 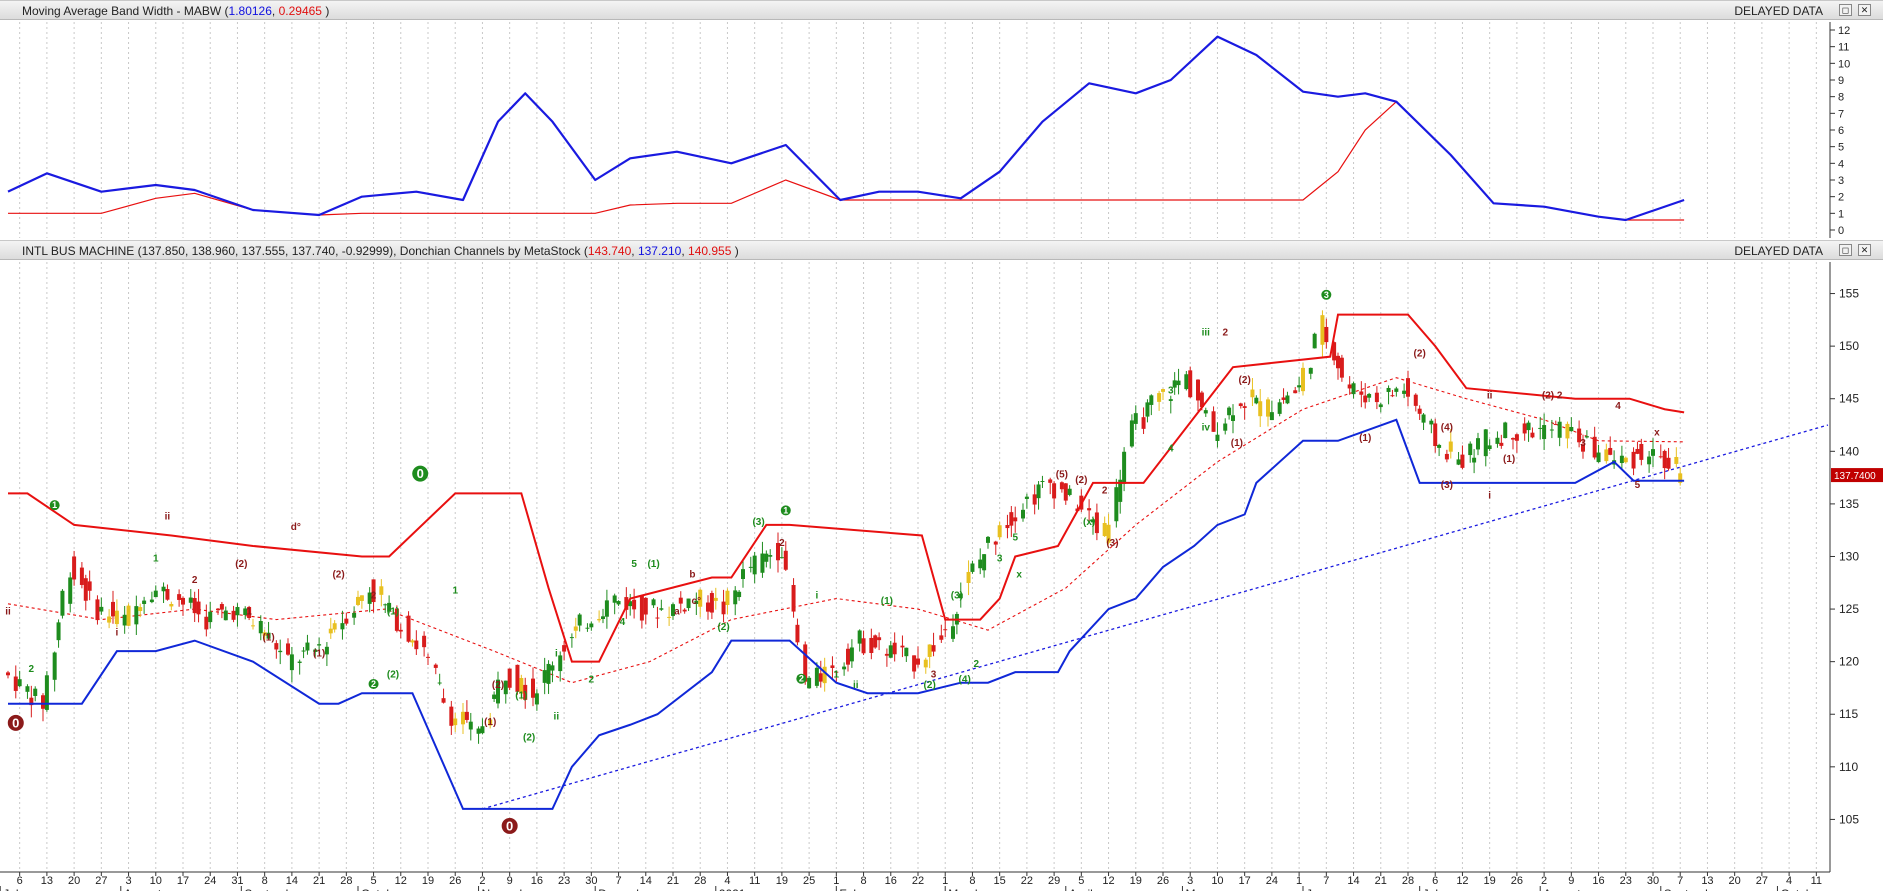 I want to click on wave-label: (1), so click(x=1237, y=443).